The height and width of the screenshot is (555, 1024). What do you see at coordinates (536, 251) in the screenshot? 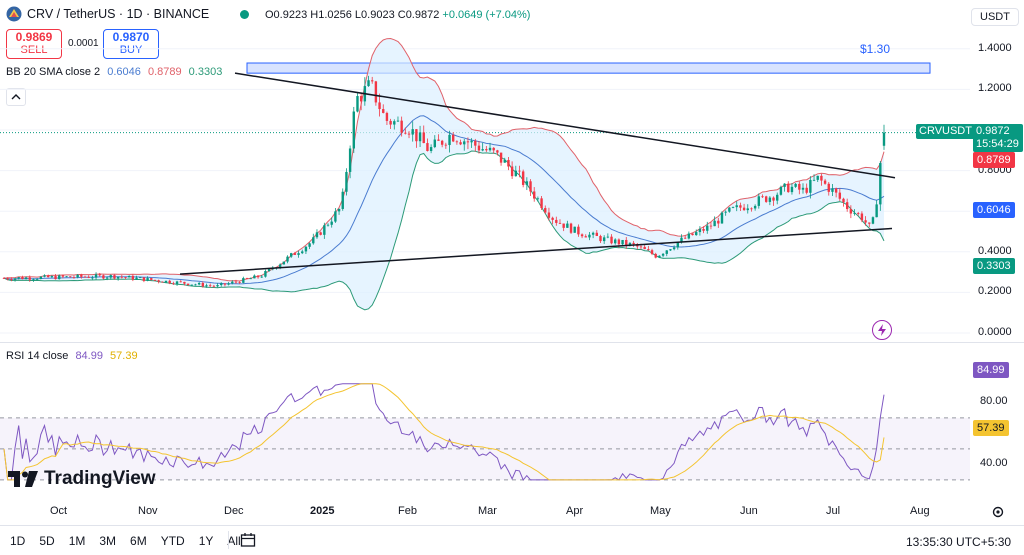
I see `lower-trendline` at bounding box center [536, 251].